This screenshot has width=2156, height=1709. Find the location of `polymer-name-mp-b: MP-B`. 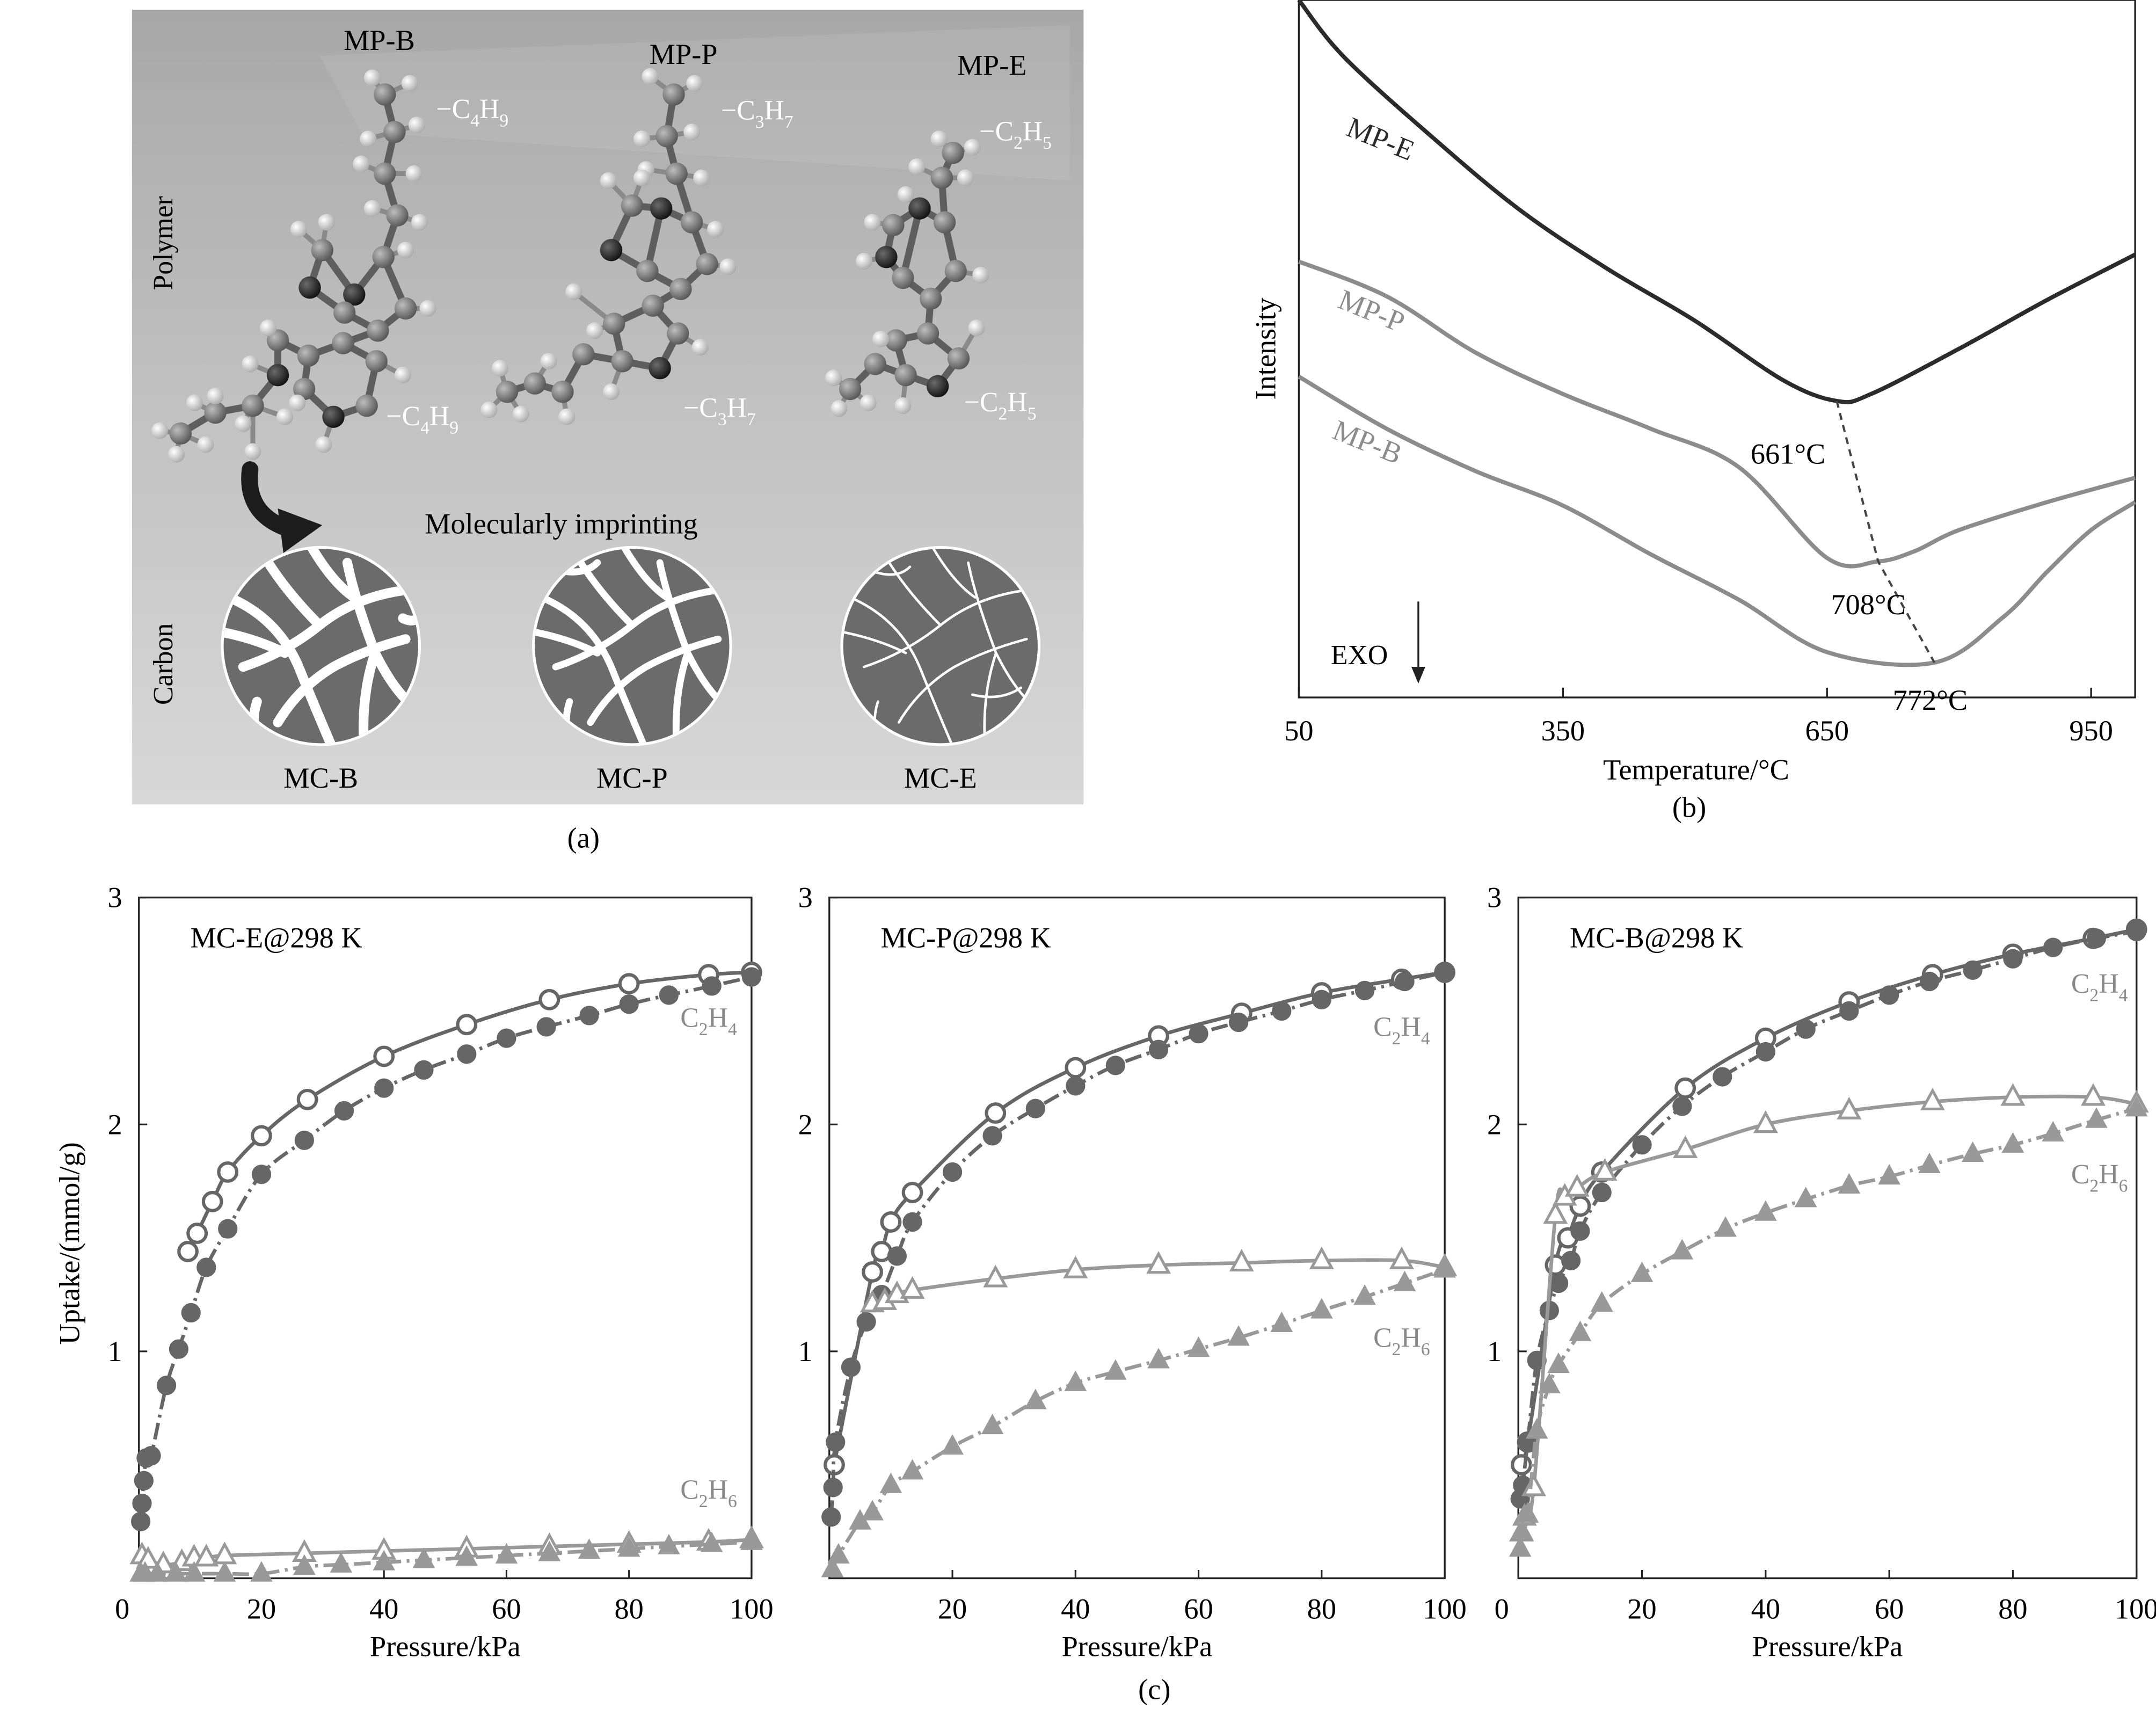

polymer-name-mp-b: MP-B is located at coordinates (379, 40).